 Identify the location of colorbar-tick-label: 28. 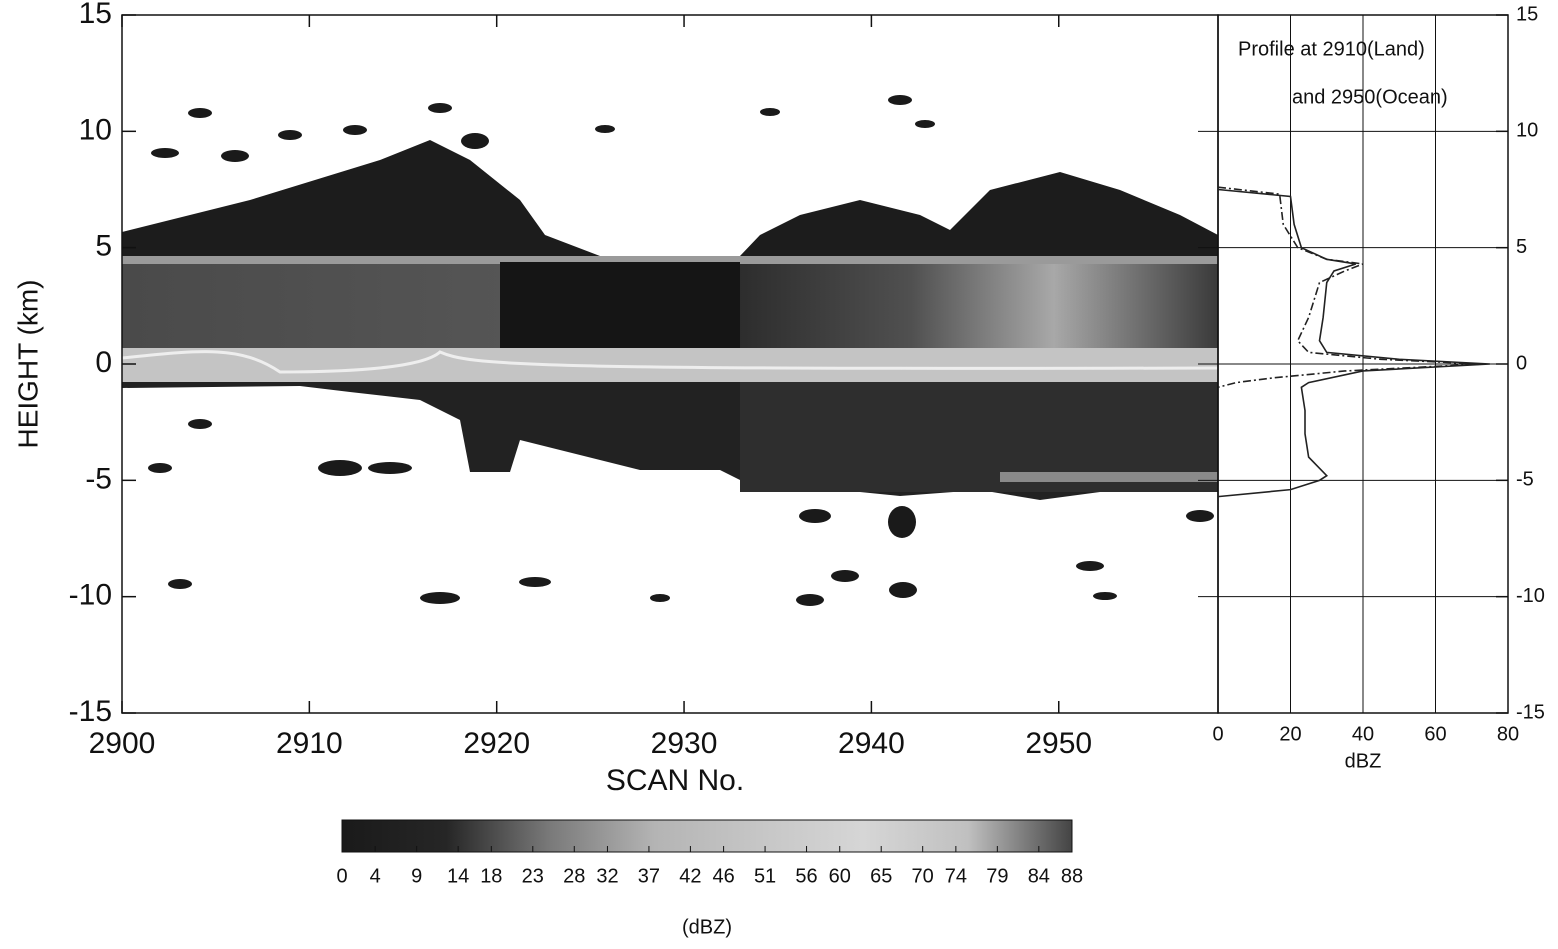
(574, 876).